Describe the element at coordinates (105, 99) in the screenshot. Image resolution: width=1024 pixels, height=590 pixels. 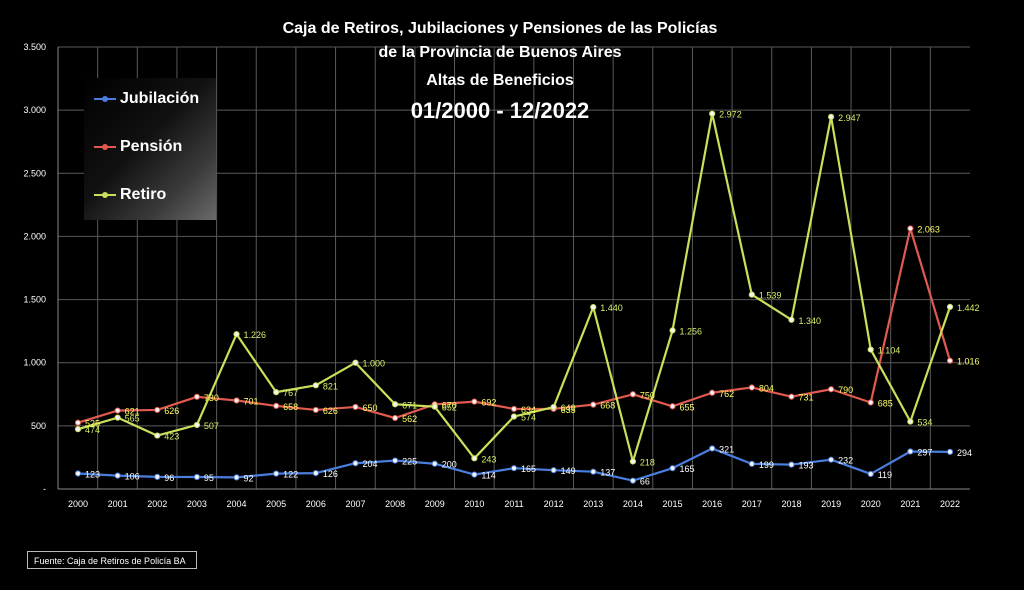
I see `legend-swatch-jubilacion` at that location.